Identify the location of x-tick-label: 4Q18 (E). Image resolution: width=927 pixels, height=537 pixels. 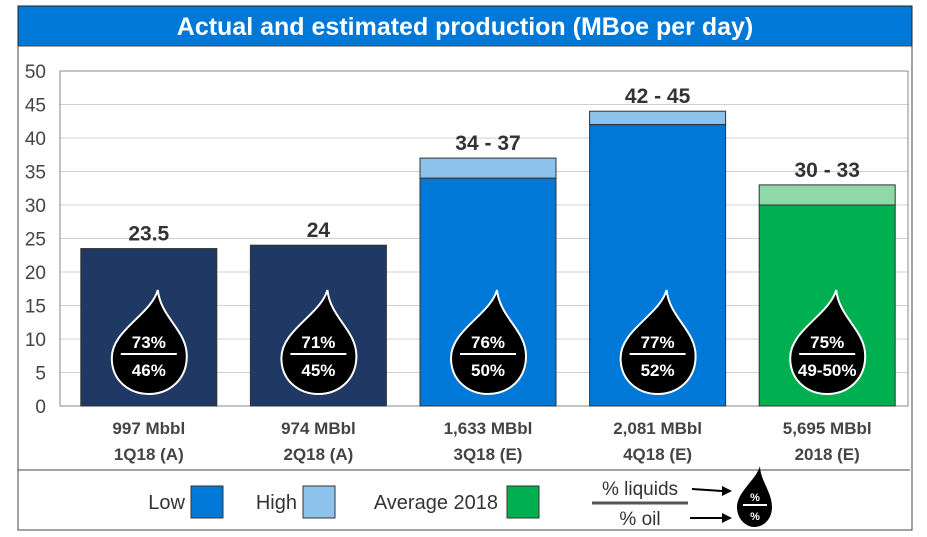
(657, 454).